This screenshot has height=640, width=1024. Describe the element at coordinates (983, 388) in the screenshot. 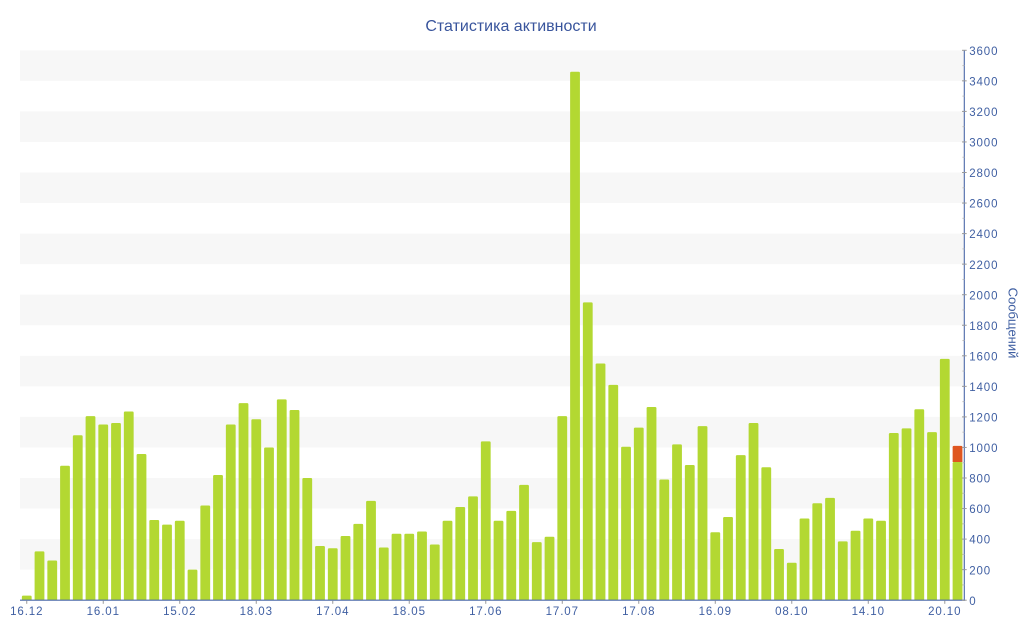

I see `svg-text: 1400` at that location.